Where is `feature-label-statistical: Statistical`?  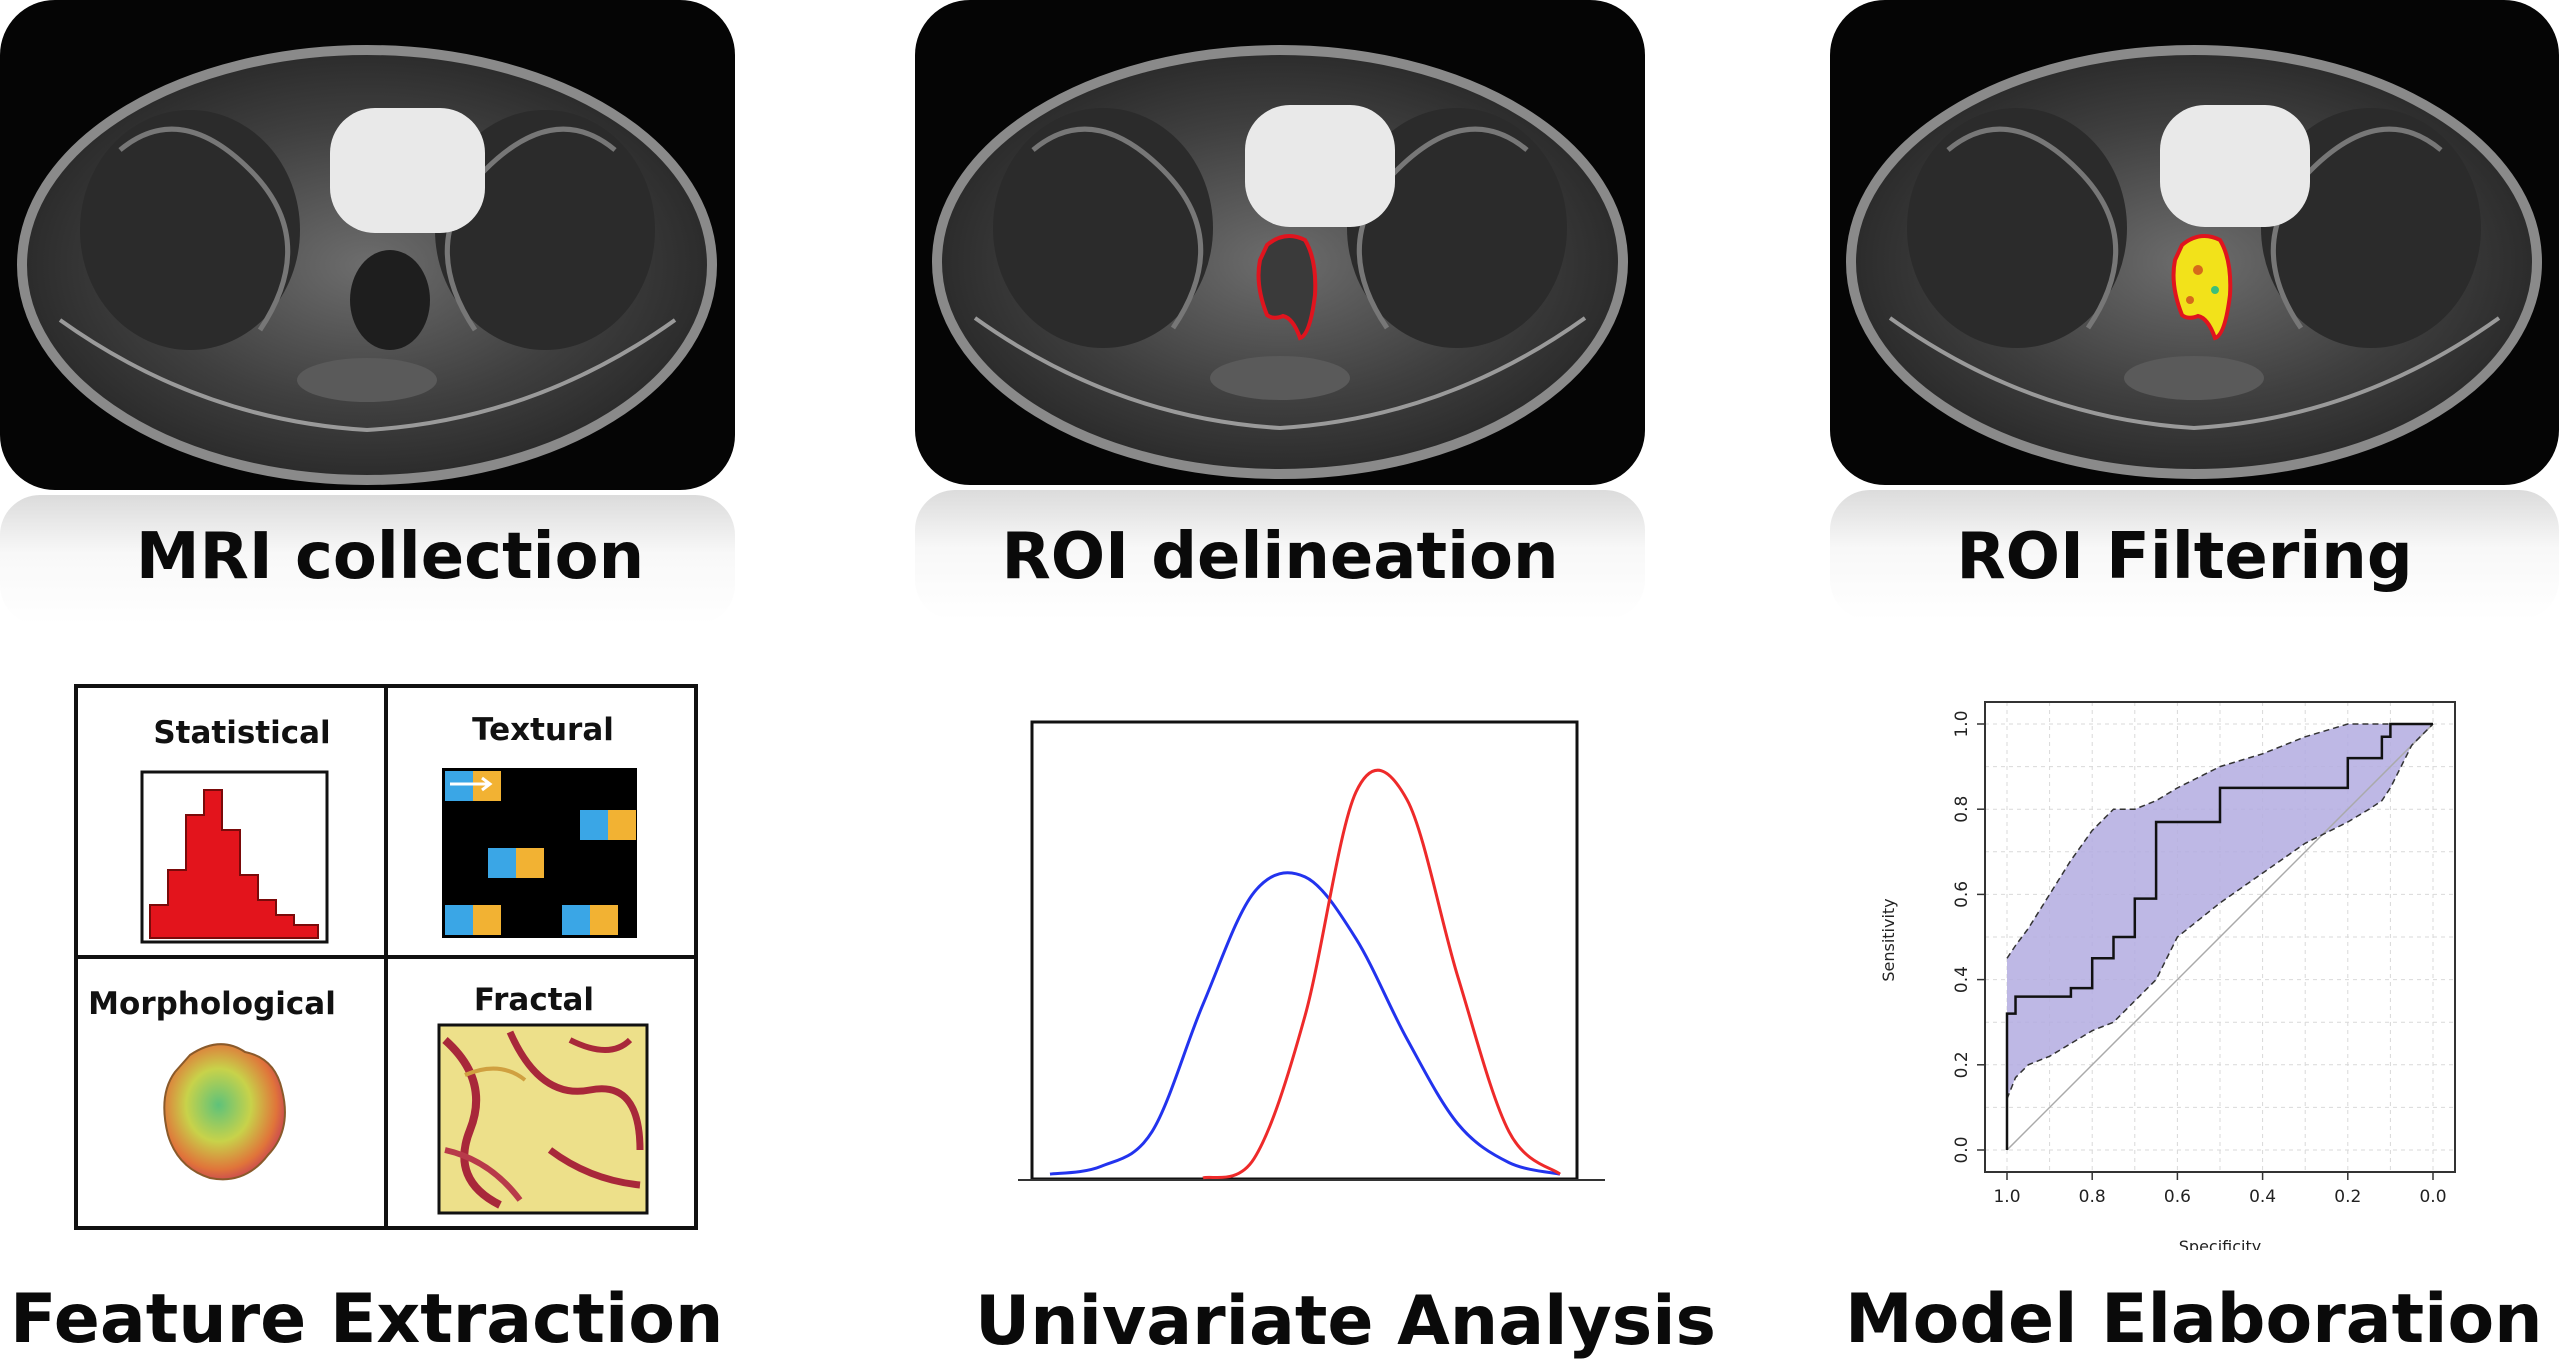
feature-label-statistical: Statistical is located at coordinates (241, 733).